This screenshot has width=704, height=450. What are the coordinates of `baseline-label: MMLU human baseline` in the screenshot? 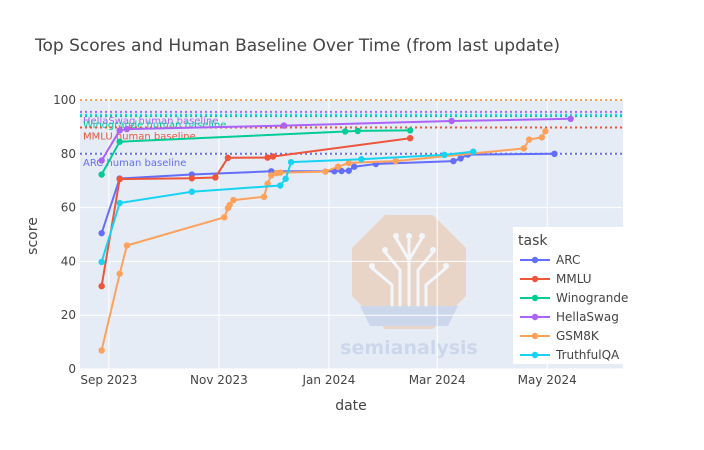 It's located at (139, 136).